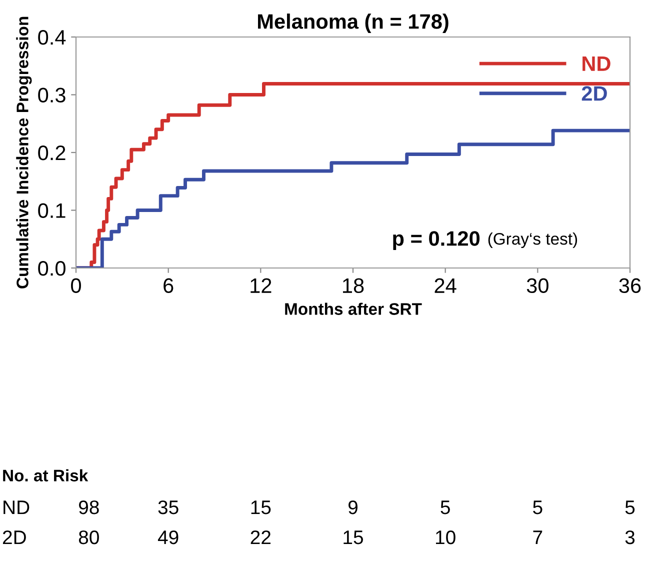 This screenshot has height=573, width=645. I want to click on text: 10, so click(446, 537).